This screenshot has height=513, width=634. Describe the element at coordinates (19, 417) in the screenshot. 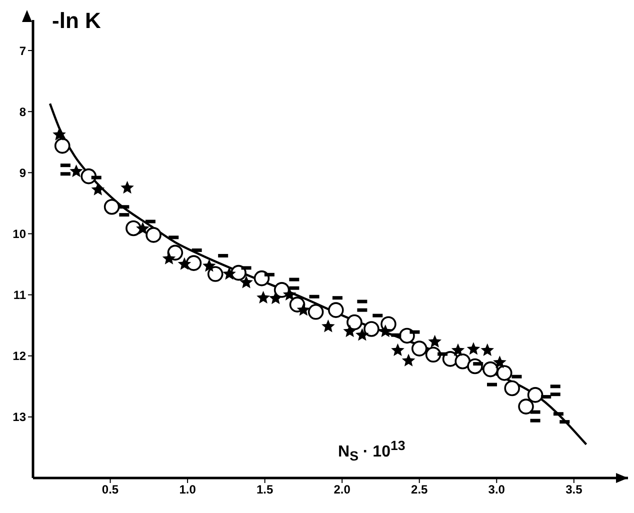

I see `y-tick-label: 13` at that location.